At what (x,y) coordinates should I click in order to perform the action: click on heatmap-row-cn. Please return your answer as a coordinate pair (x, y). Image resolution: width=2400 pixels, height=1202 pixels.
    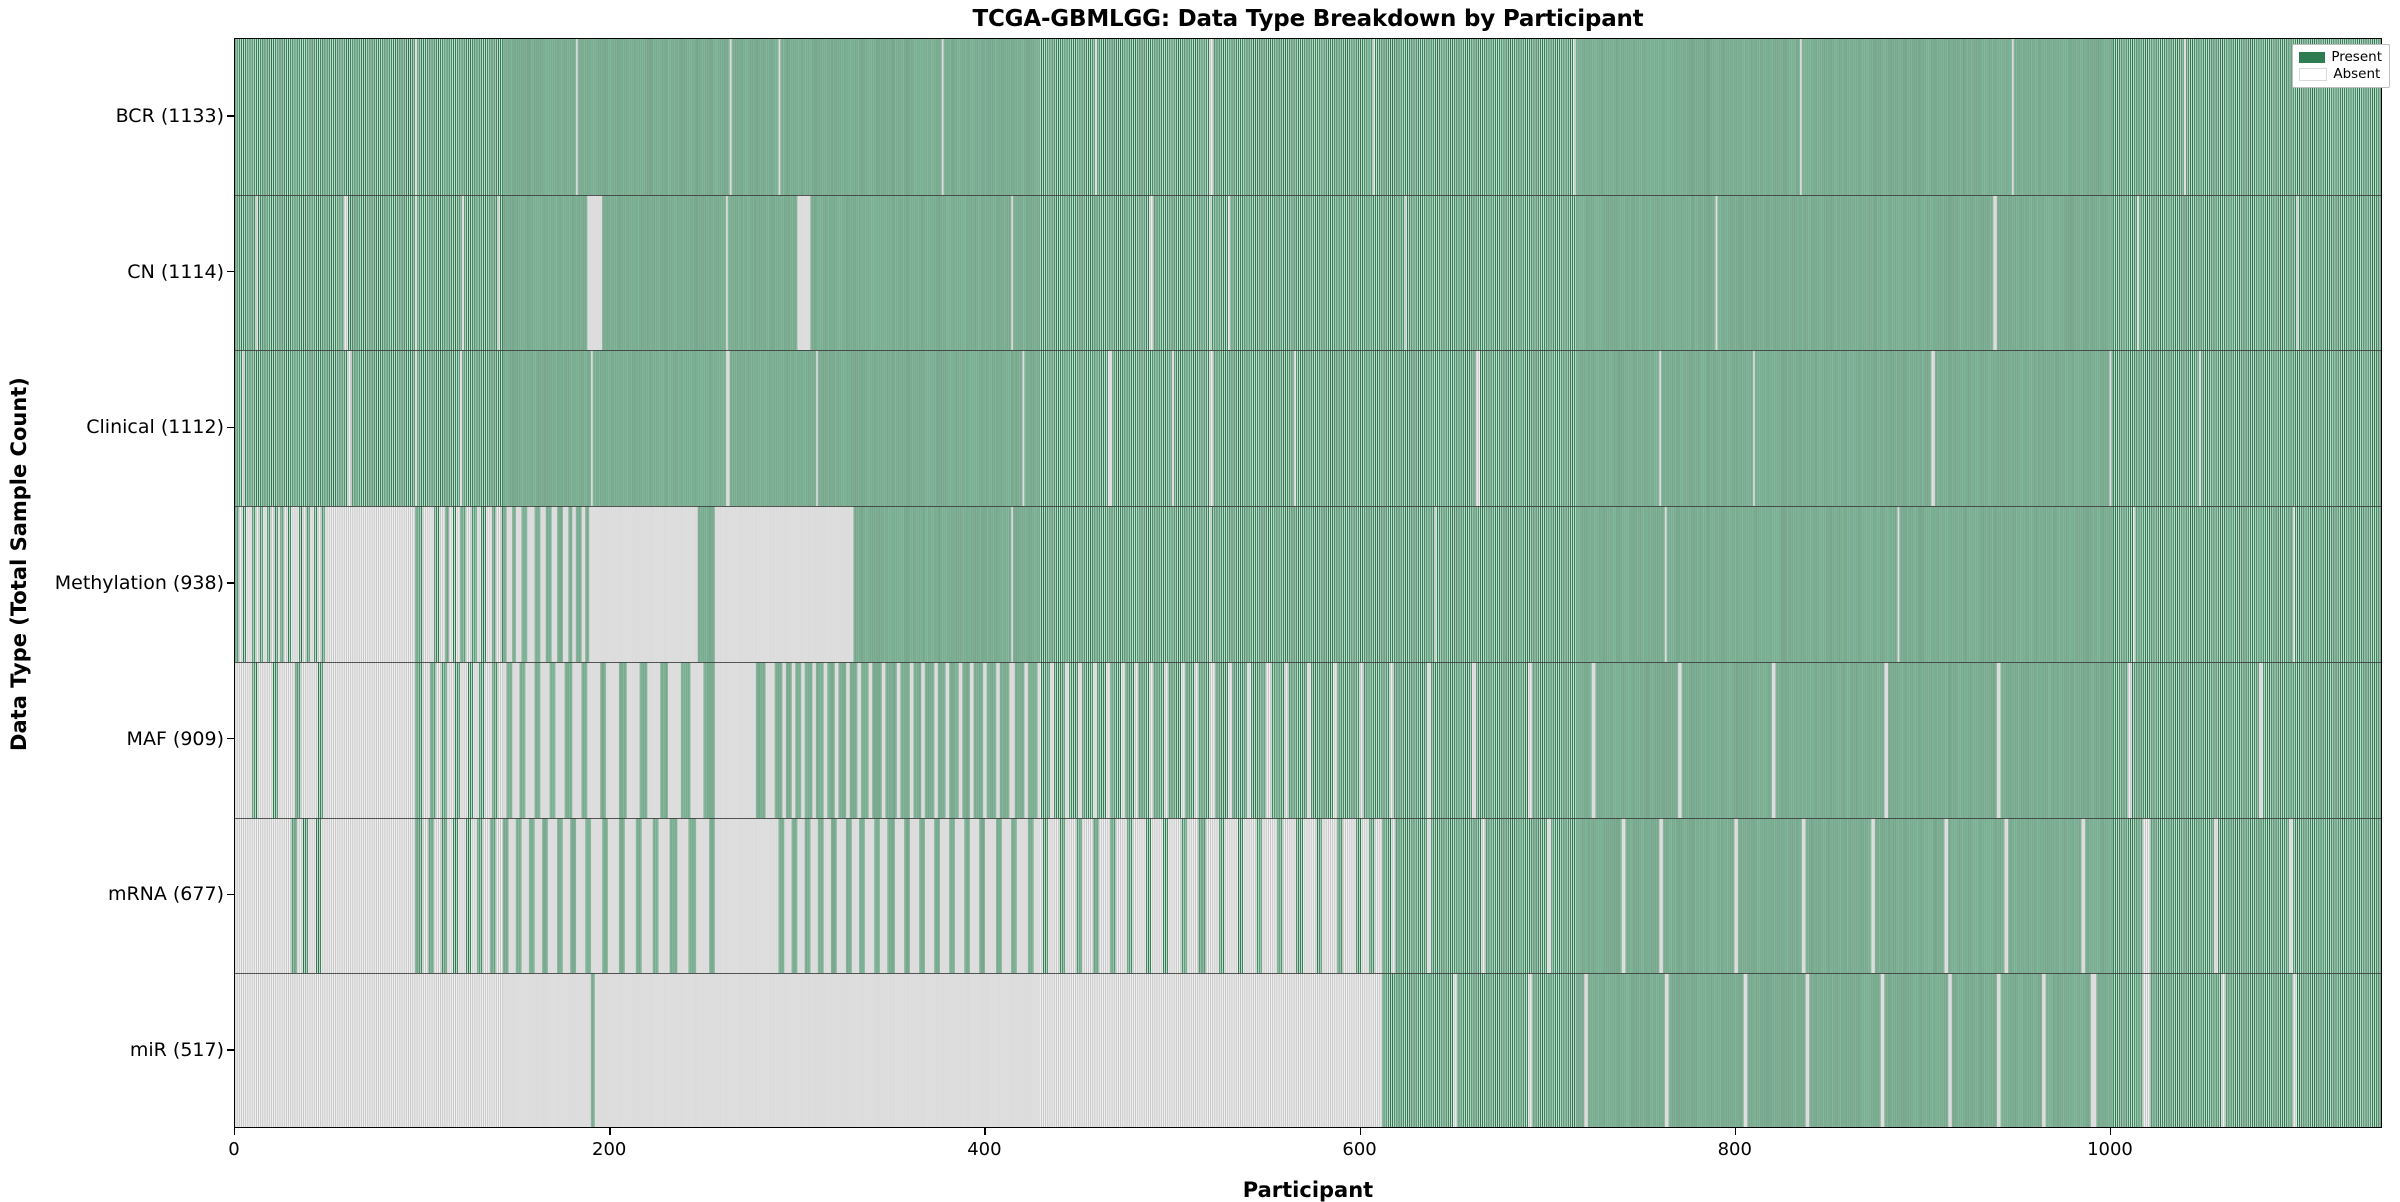
    Looking at the image, I should click on (1308, 272).